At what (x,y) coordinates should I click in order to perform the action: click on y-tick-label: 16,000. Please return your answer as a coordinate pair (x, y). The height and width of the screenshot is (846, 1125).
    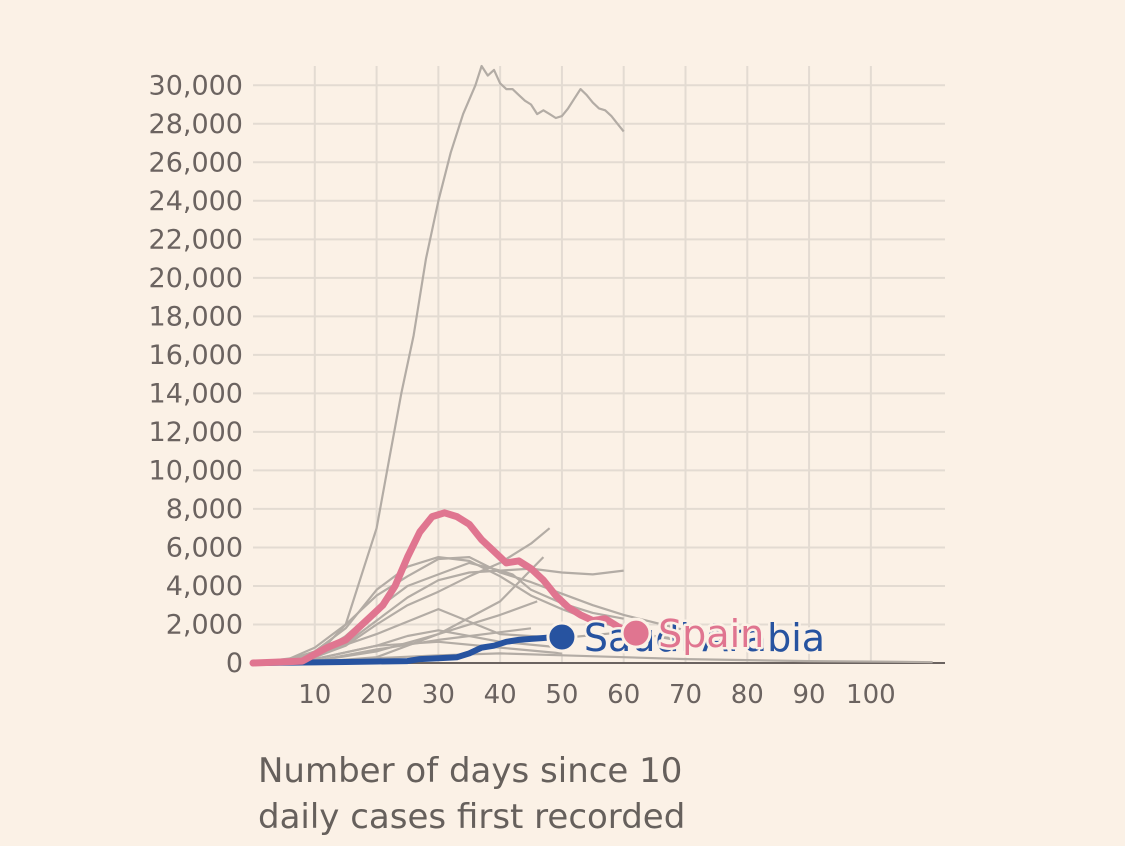
    Looking at the image, I should click on (196, 355).